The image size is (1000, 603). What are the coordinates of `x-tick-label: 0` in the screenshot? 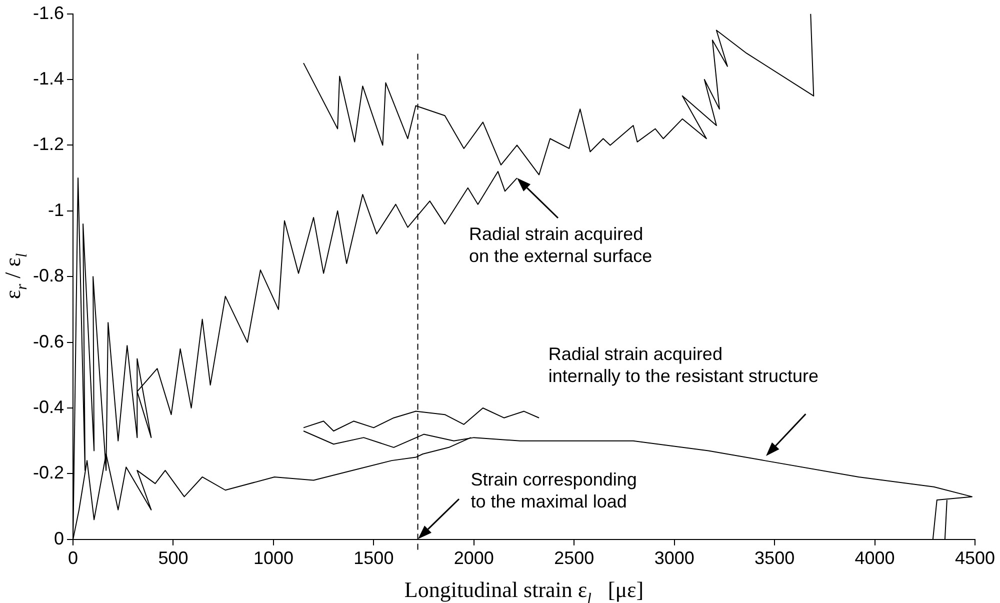 It's located at (73, 558).